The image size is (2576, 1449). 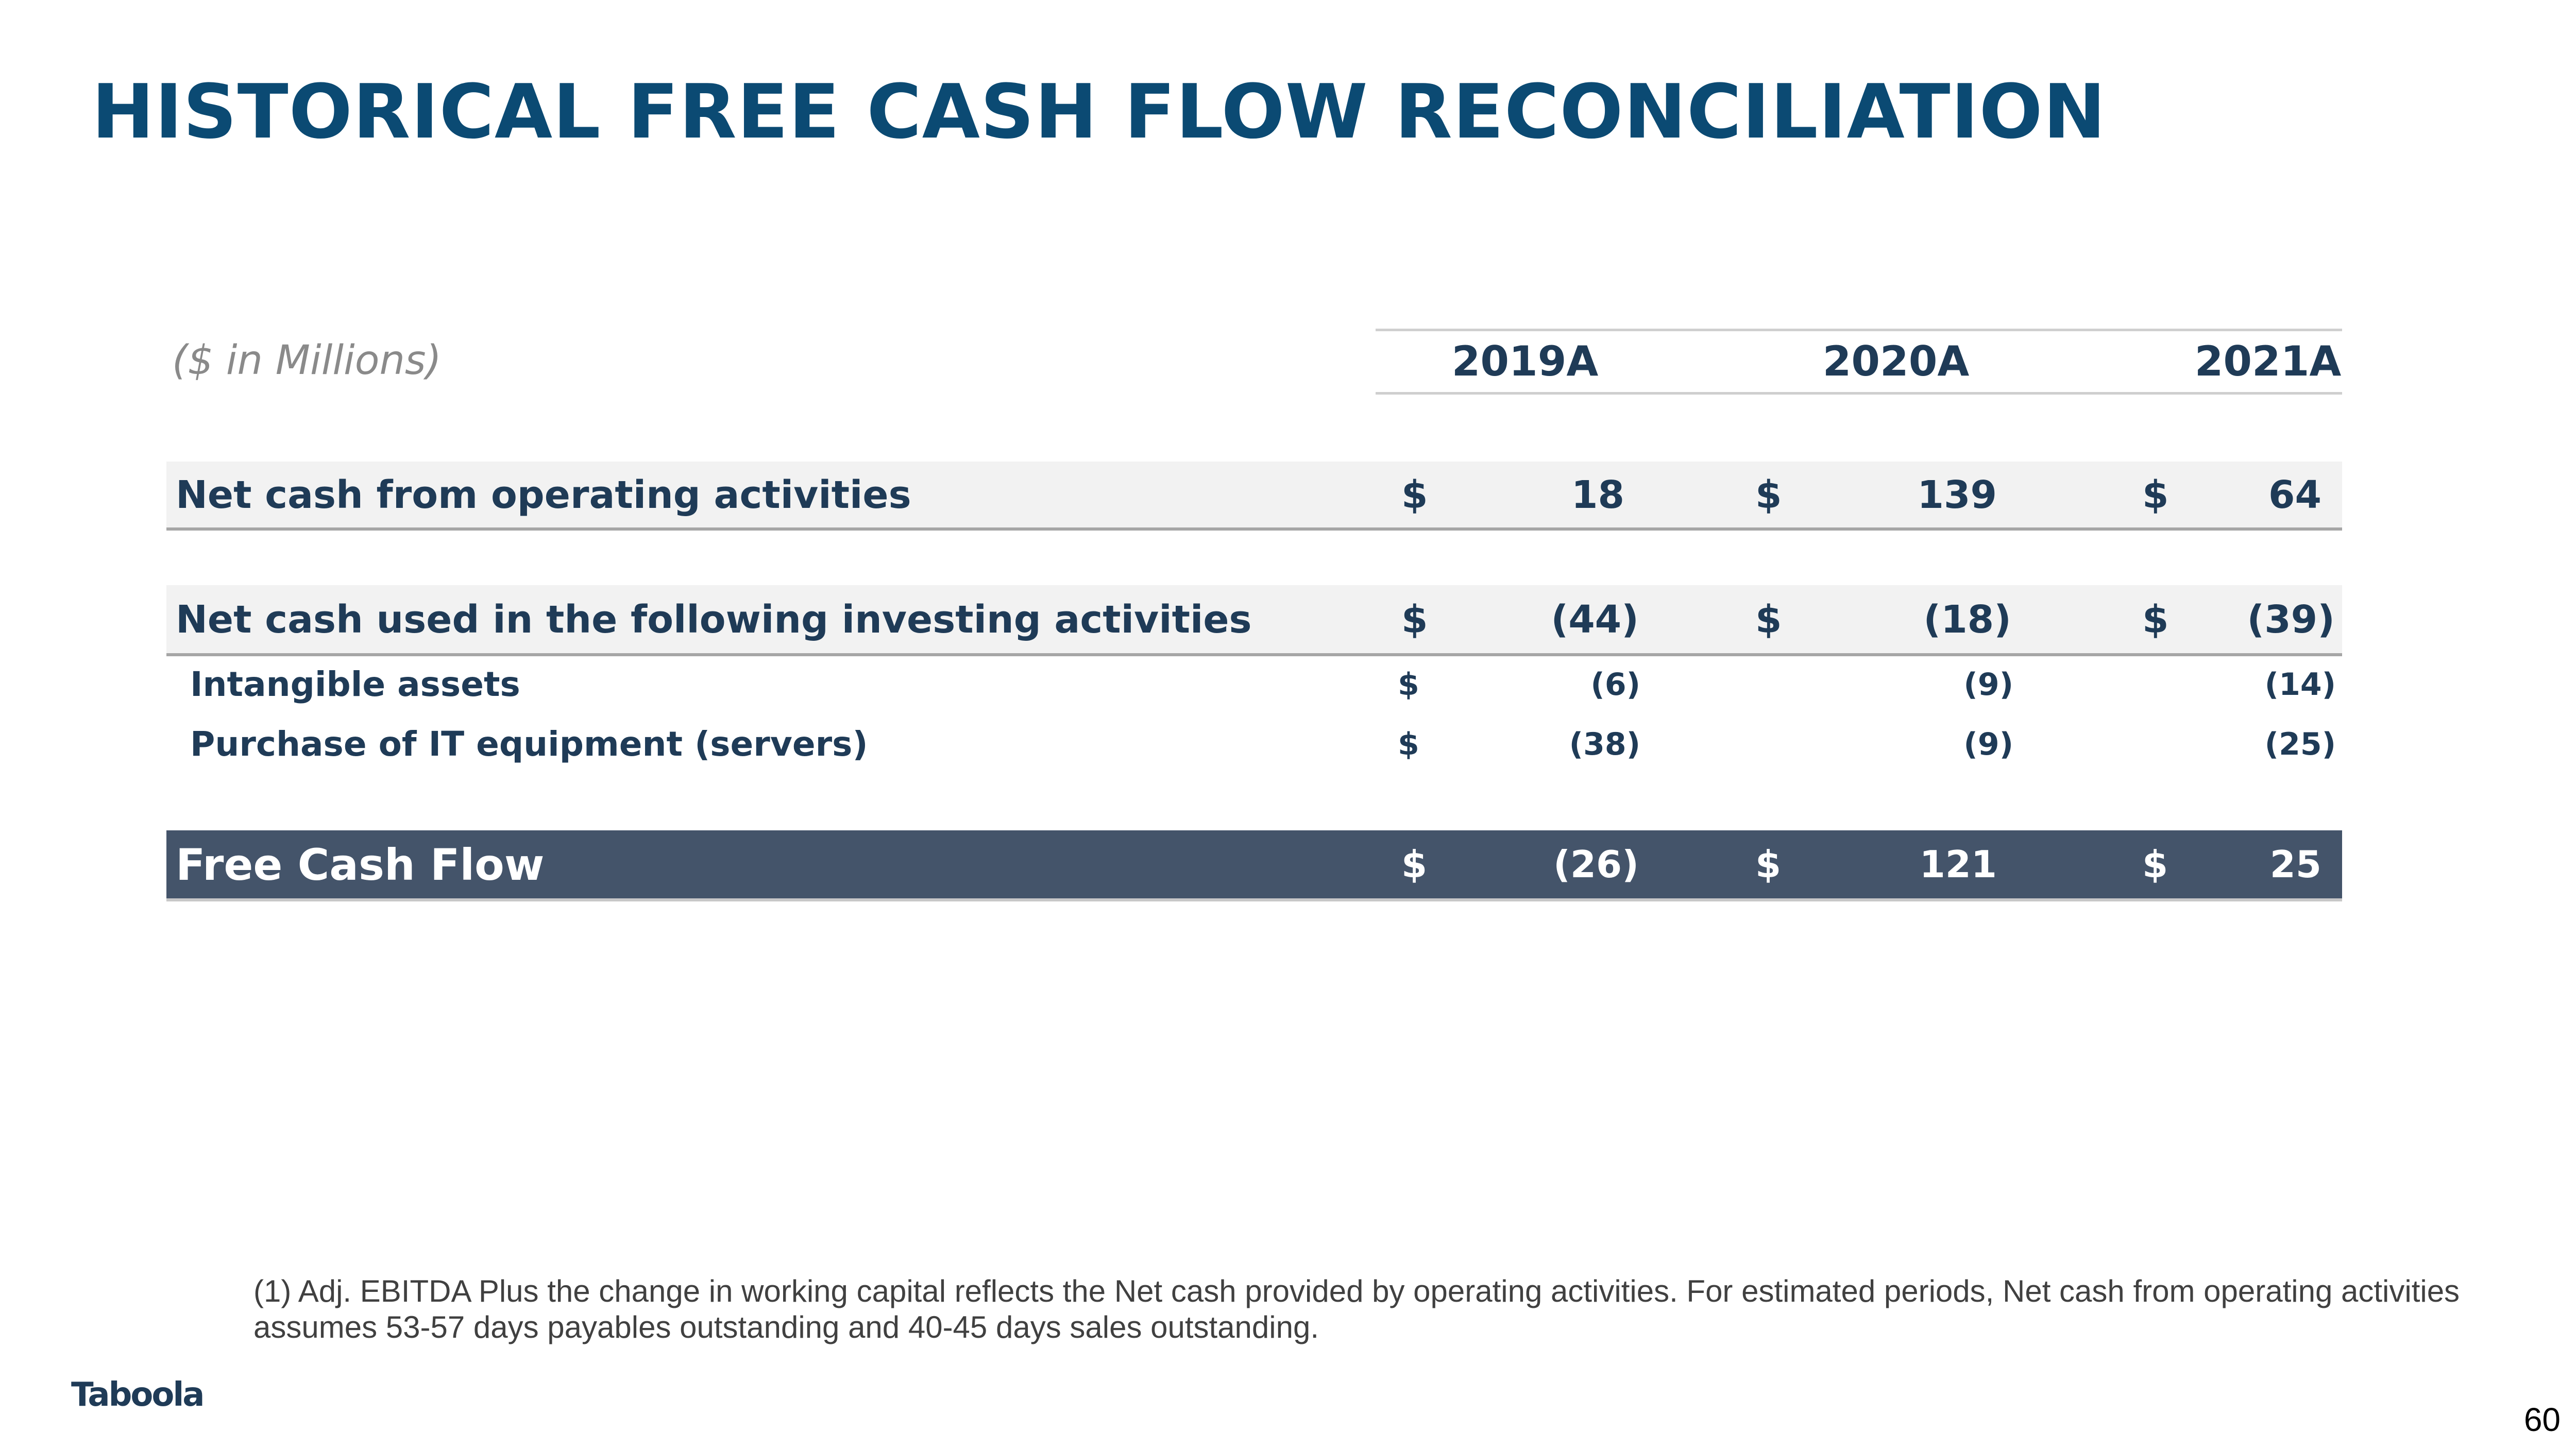 What do you see at coordinates (1615, 685) in the screenshot?
I see `value-2019: (6)` at bounding box center [1615, 685].